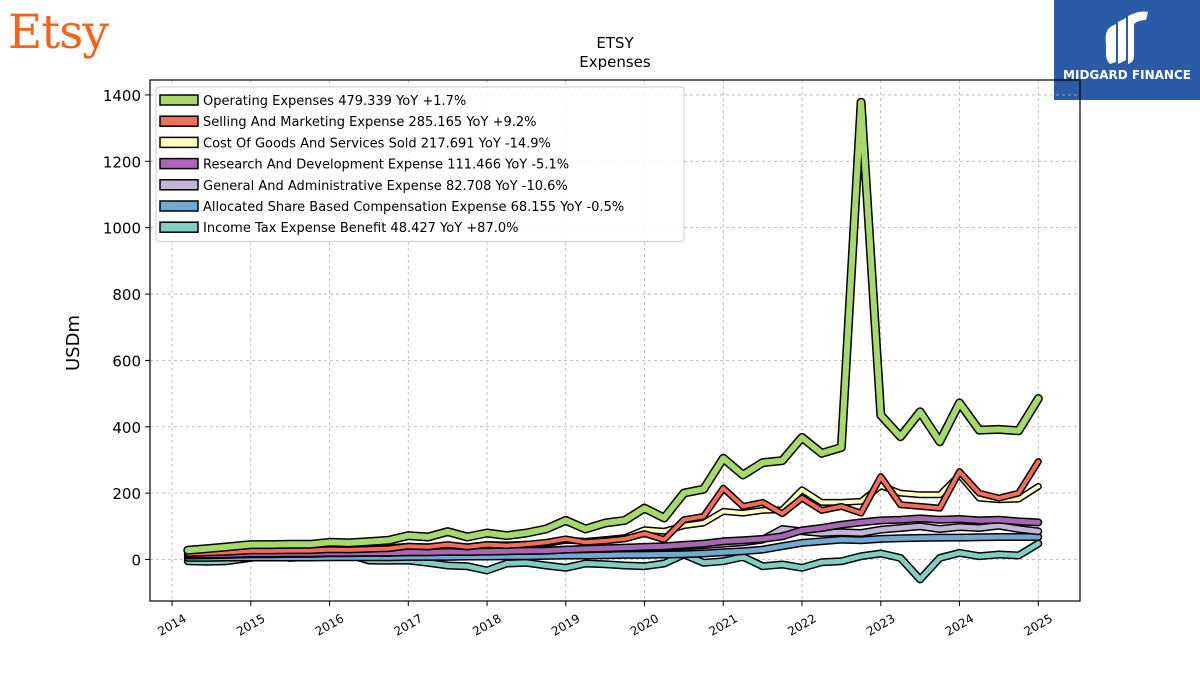 The width and height of the screenshot is (1200, 675). I want to click on y-tick-label: 800, so click(126, 295).